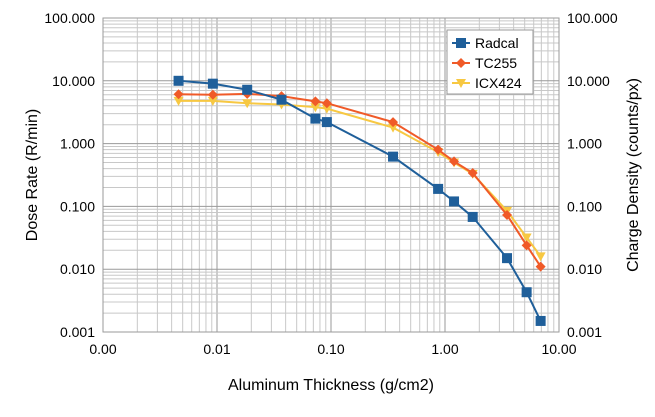  Describe the element at coordinates (498, 83) in the screenshot. I see `legend-label-icx424: ICX424` at that location.